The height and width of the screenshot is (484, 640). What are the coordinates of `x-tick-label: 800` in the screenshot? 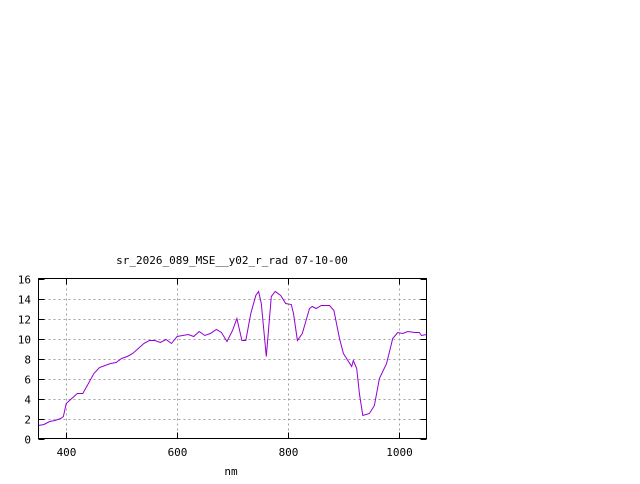 It's located at (289, 452).